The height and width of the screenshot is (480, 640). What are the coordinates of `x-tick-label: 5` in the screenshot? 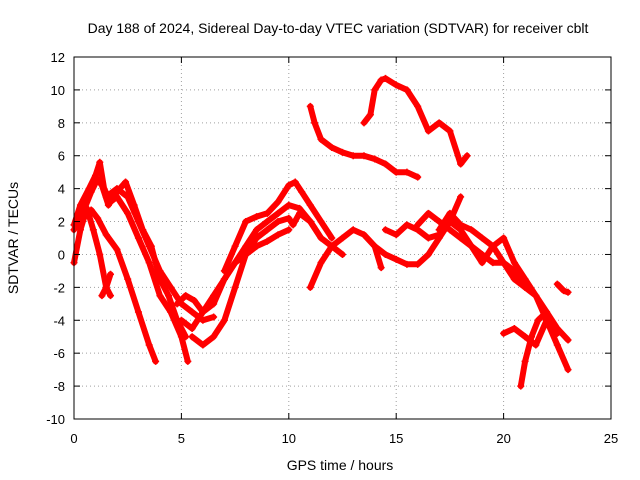 It's located at (181, 438).